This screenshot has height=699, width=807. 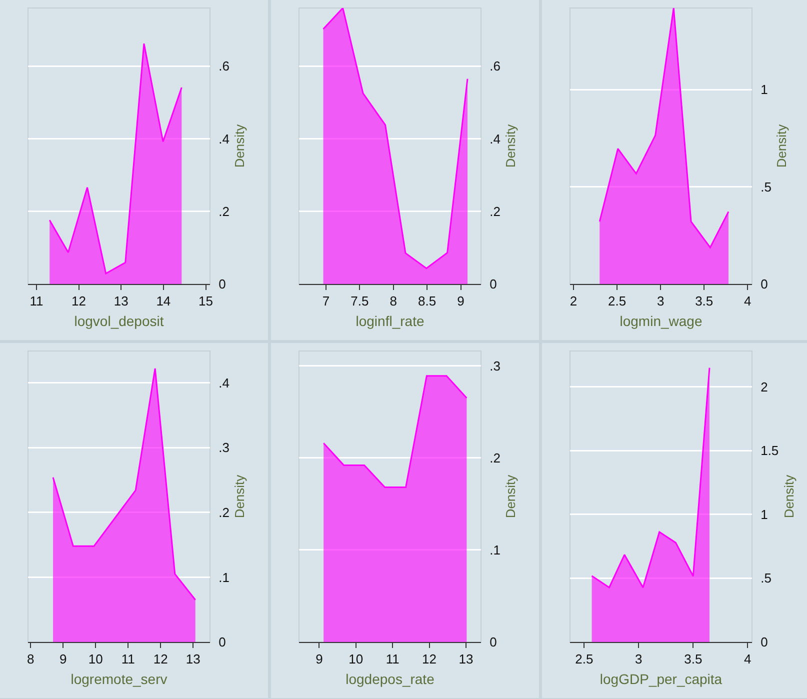 I want to click on x-tick-label: 15, so click(x=206, y=301).